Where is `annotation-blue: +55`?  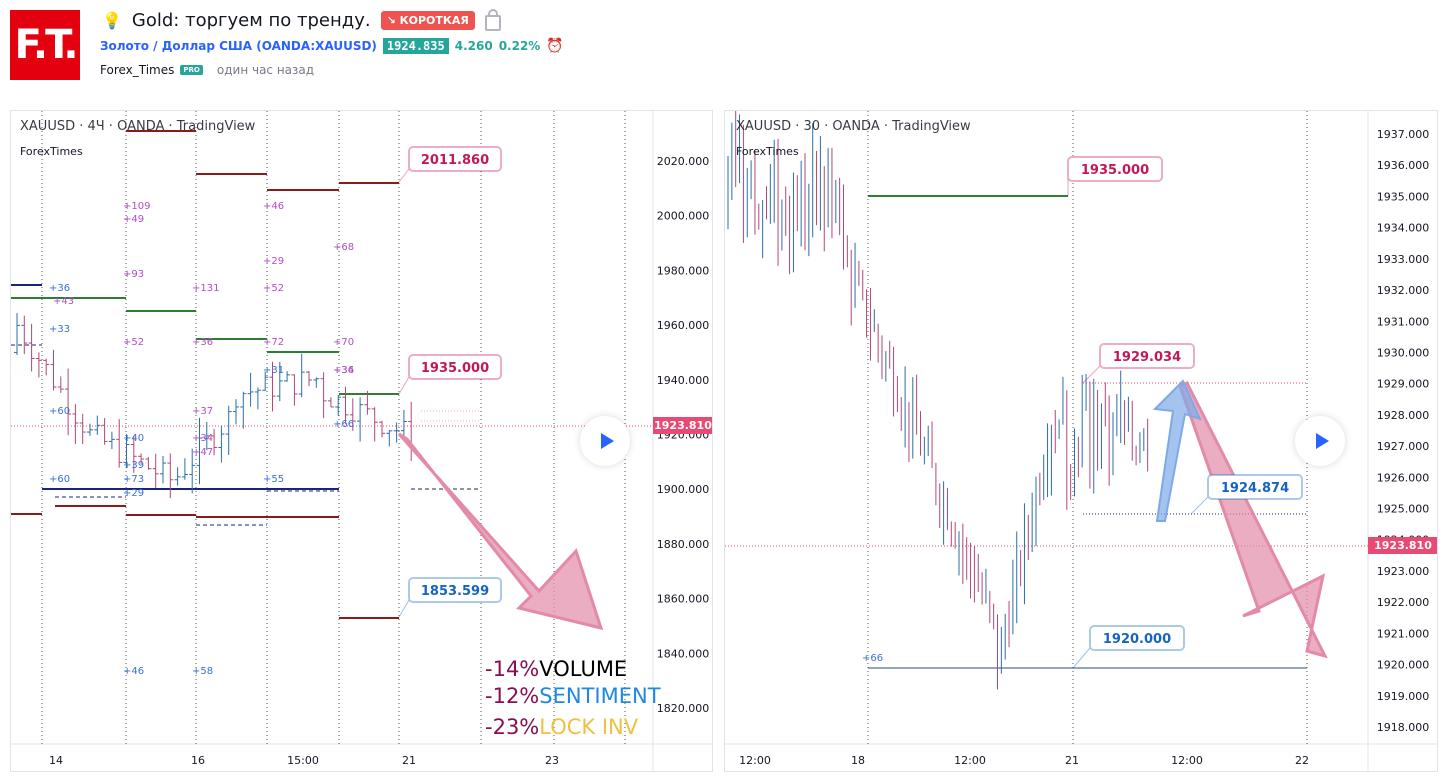
annotation-blue: +55 is located at coordinates (273, 479).